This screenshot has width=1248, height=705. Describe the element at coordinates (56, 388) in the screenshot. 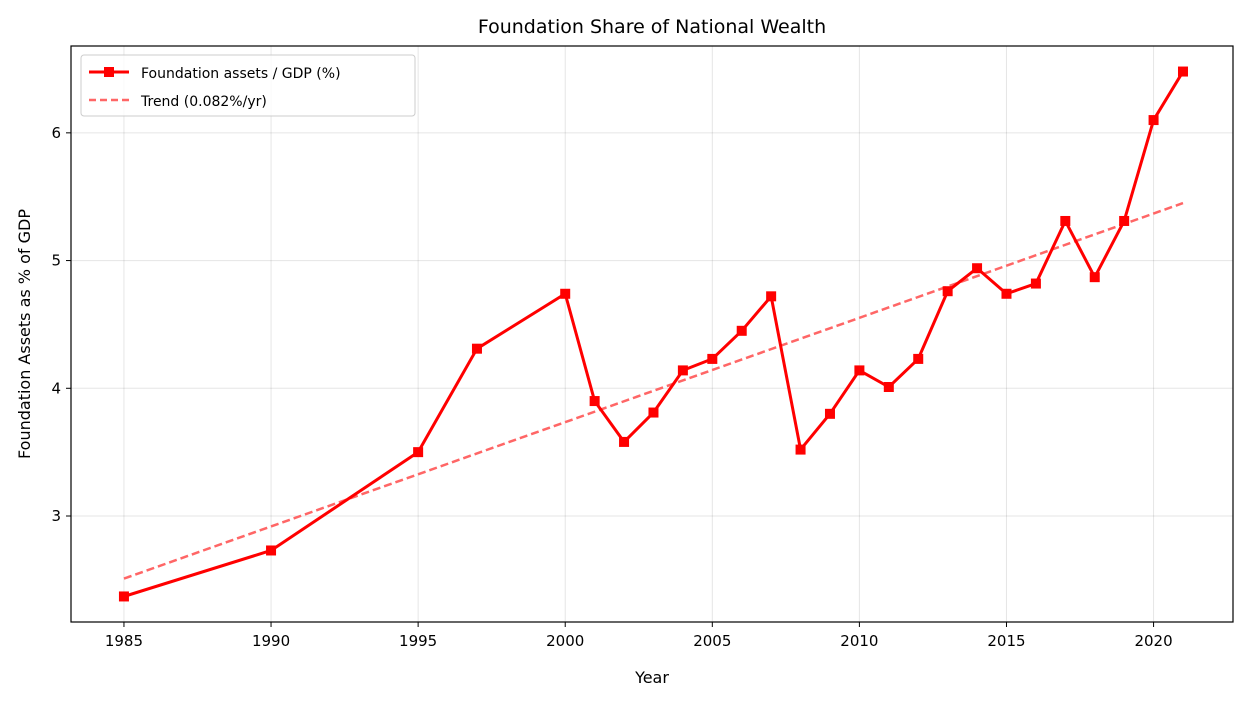

I see `y-tick-label: 4` at that location.